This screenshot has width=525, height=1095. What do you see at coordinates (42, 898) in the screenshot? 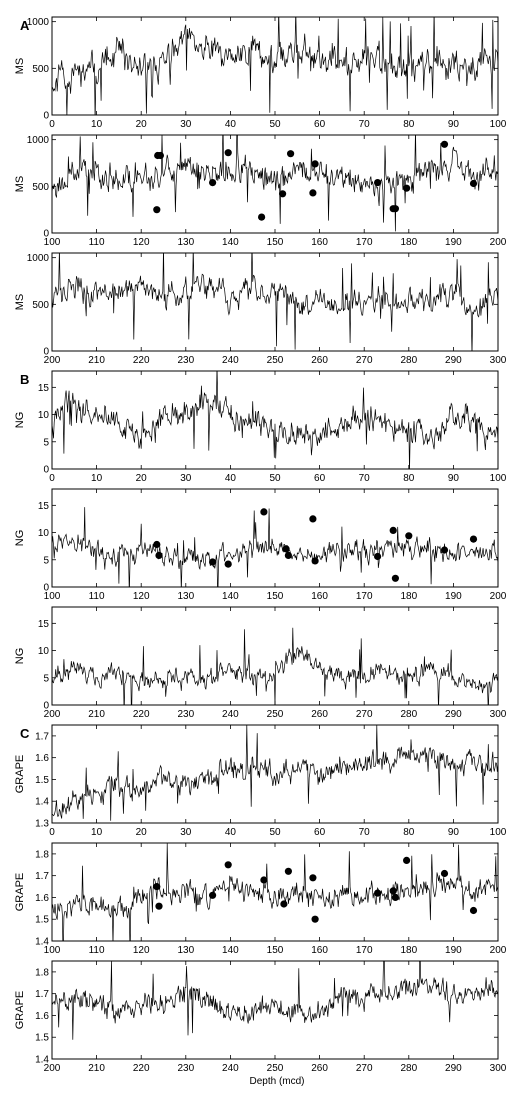
I see `y-tick-label: 1.6` at bounding box center [42, 898].